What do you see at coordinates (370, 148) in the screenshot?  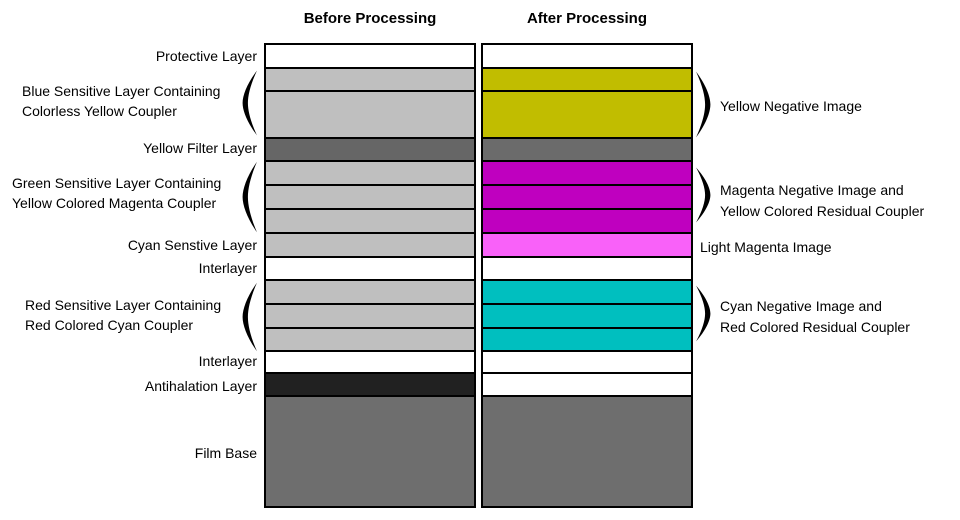 I see `layer-yellow-filter-before` at bounding box center [370, 148].